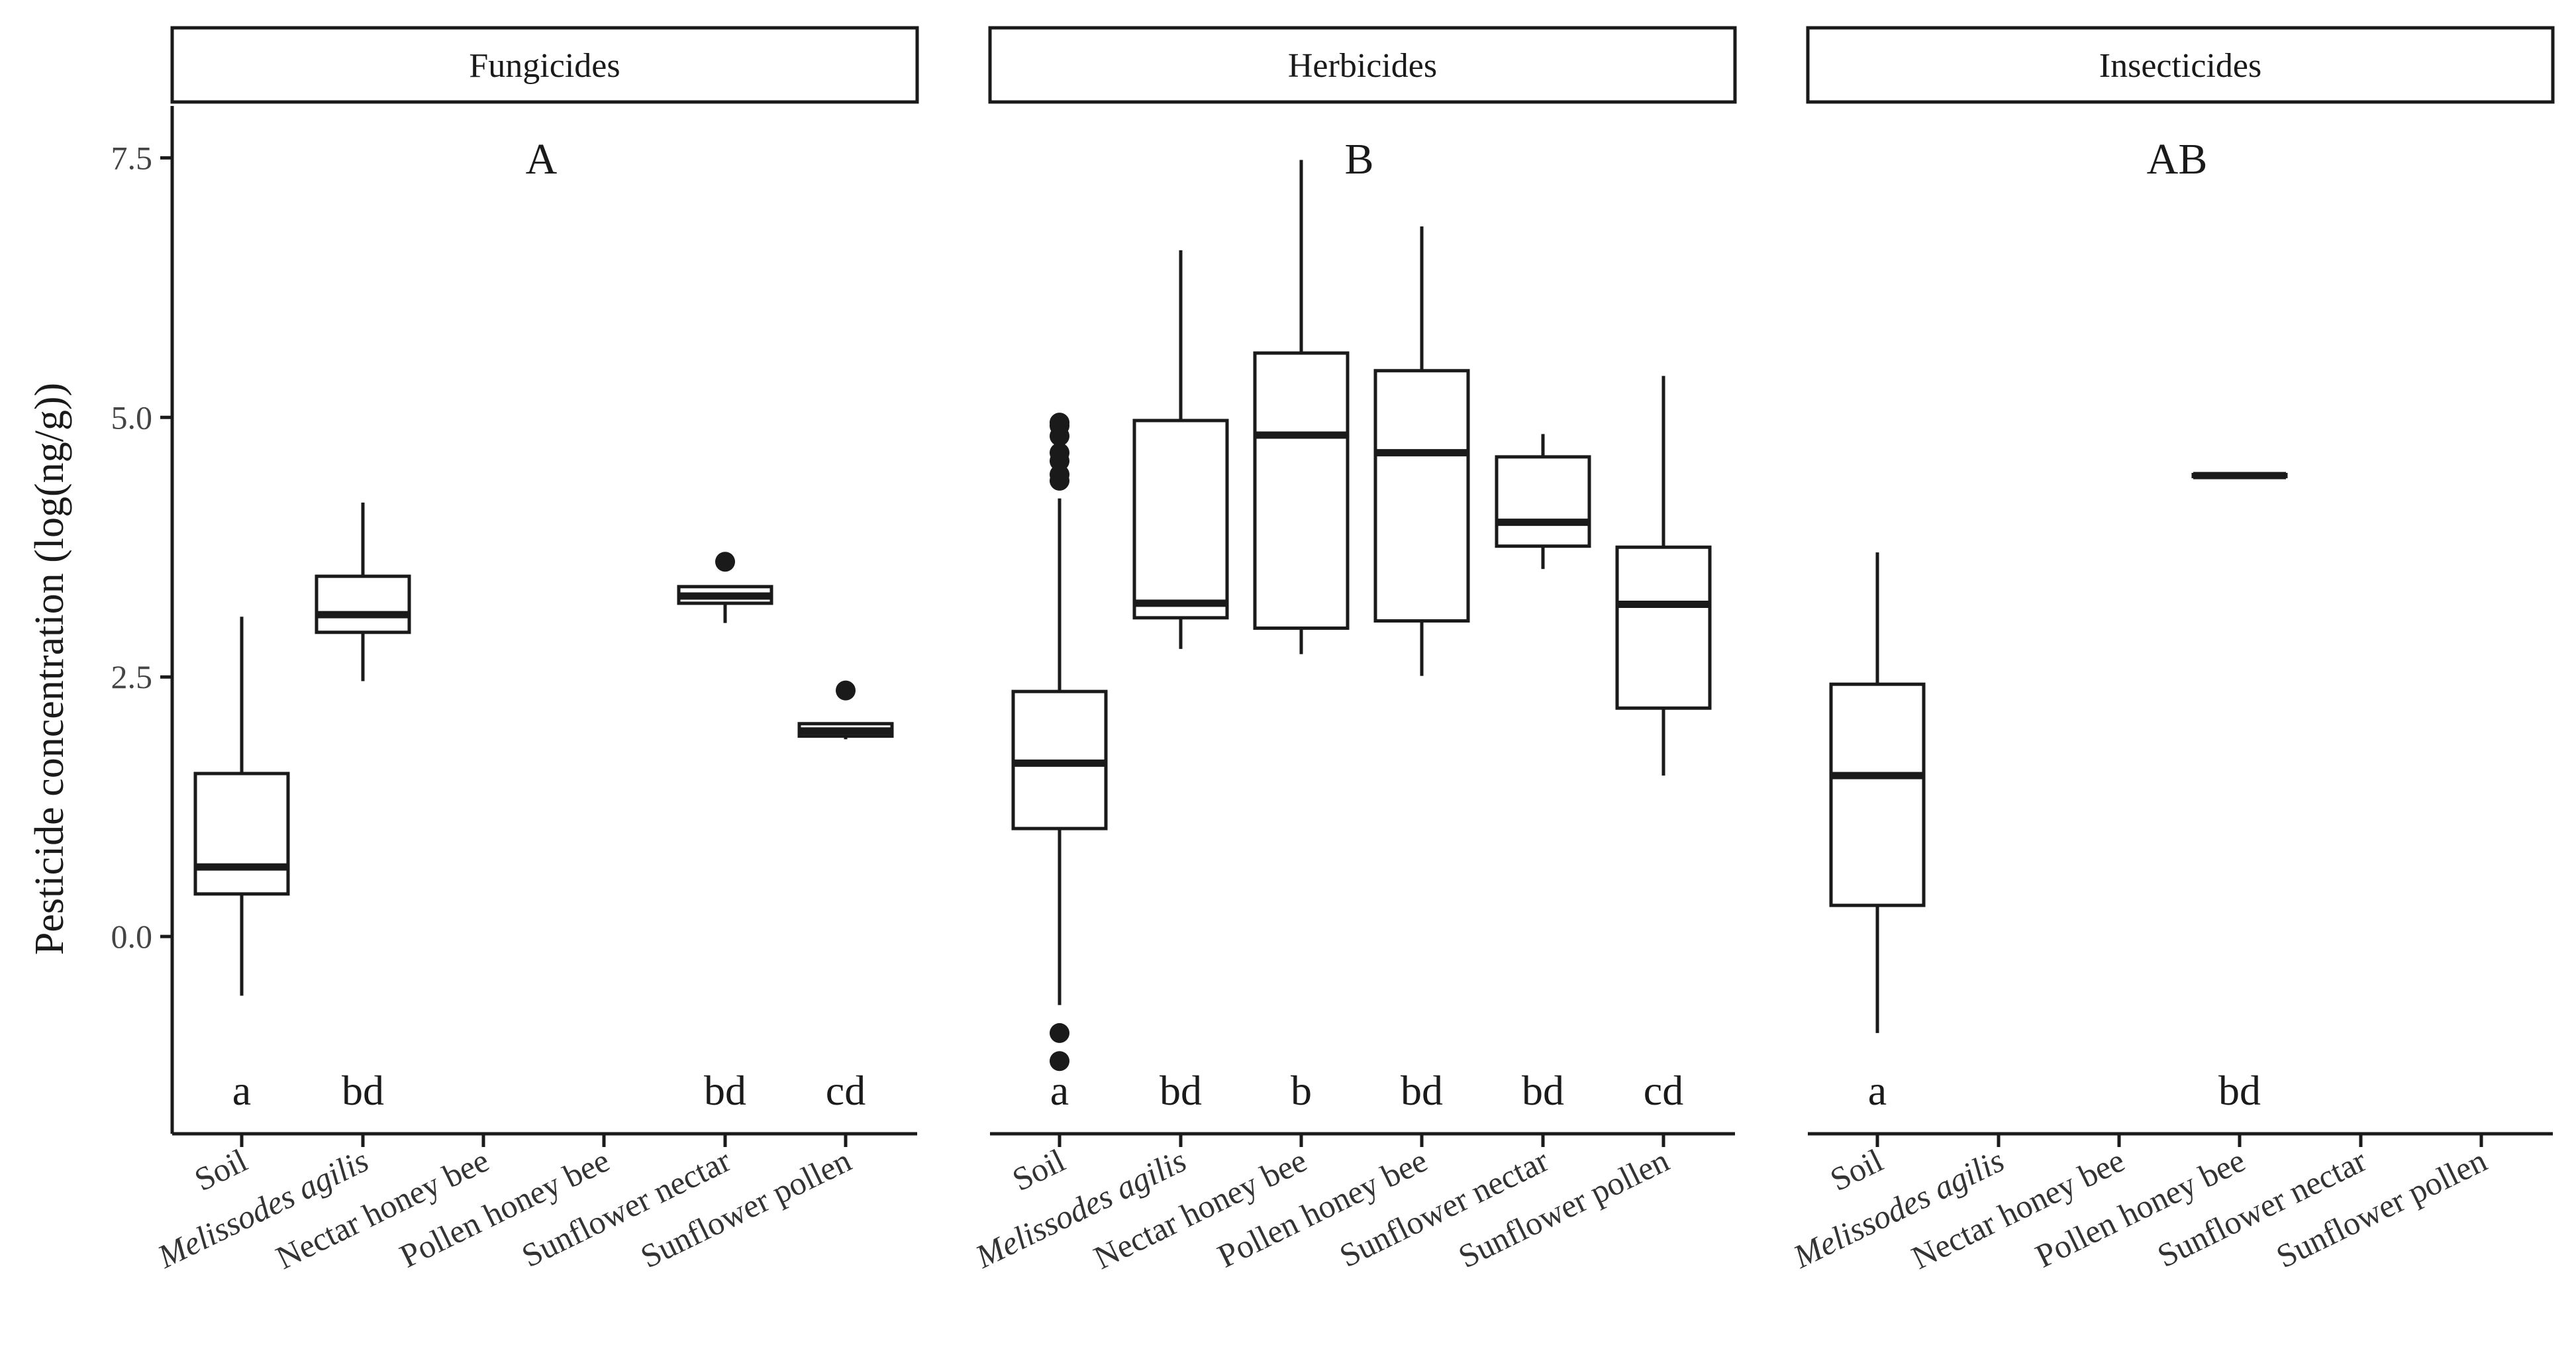 Image resolution: width=2576 pixels, height=1349 pixels. I want to click on facet-strip-title: Insecticides, so click(2180, 66).